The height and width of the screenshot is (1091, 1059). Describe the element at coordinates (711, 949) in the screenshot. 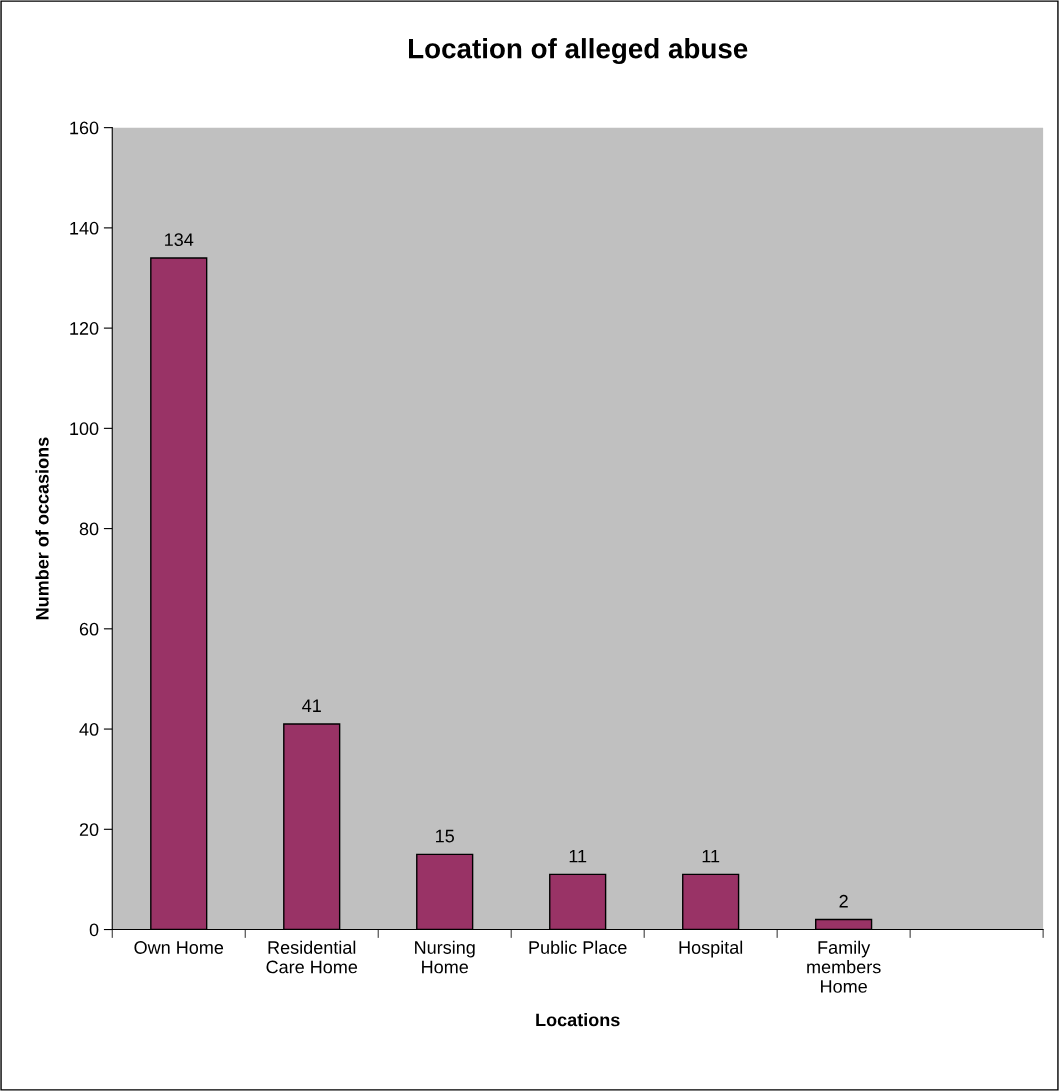

I see `x-tick-label: Hospital` at that location.